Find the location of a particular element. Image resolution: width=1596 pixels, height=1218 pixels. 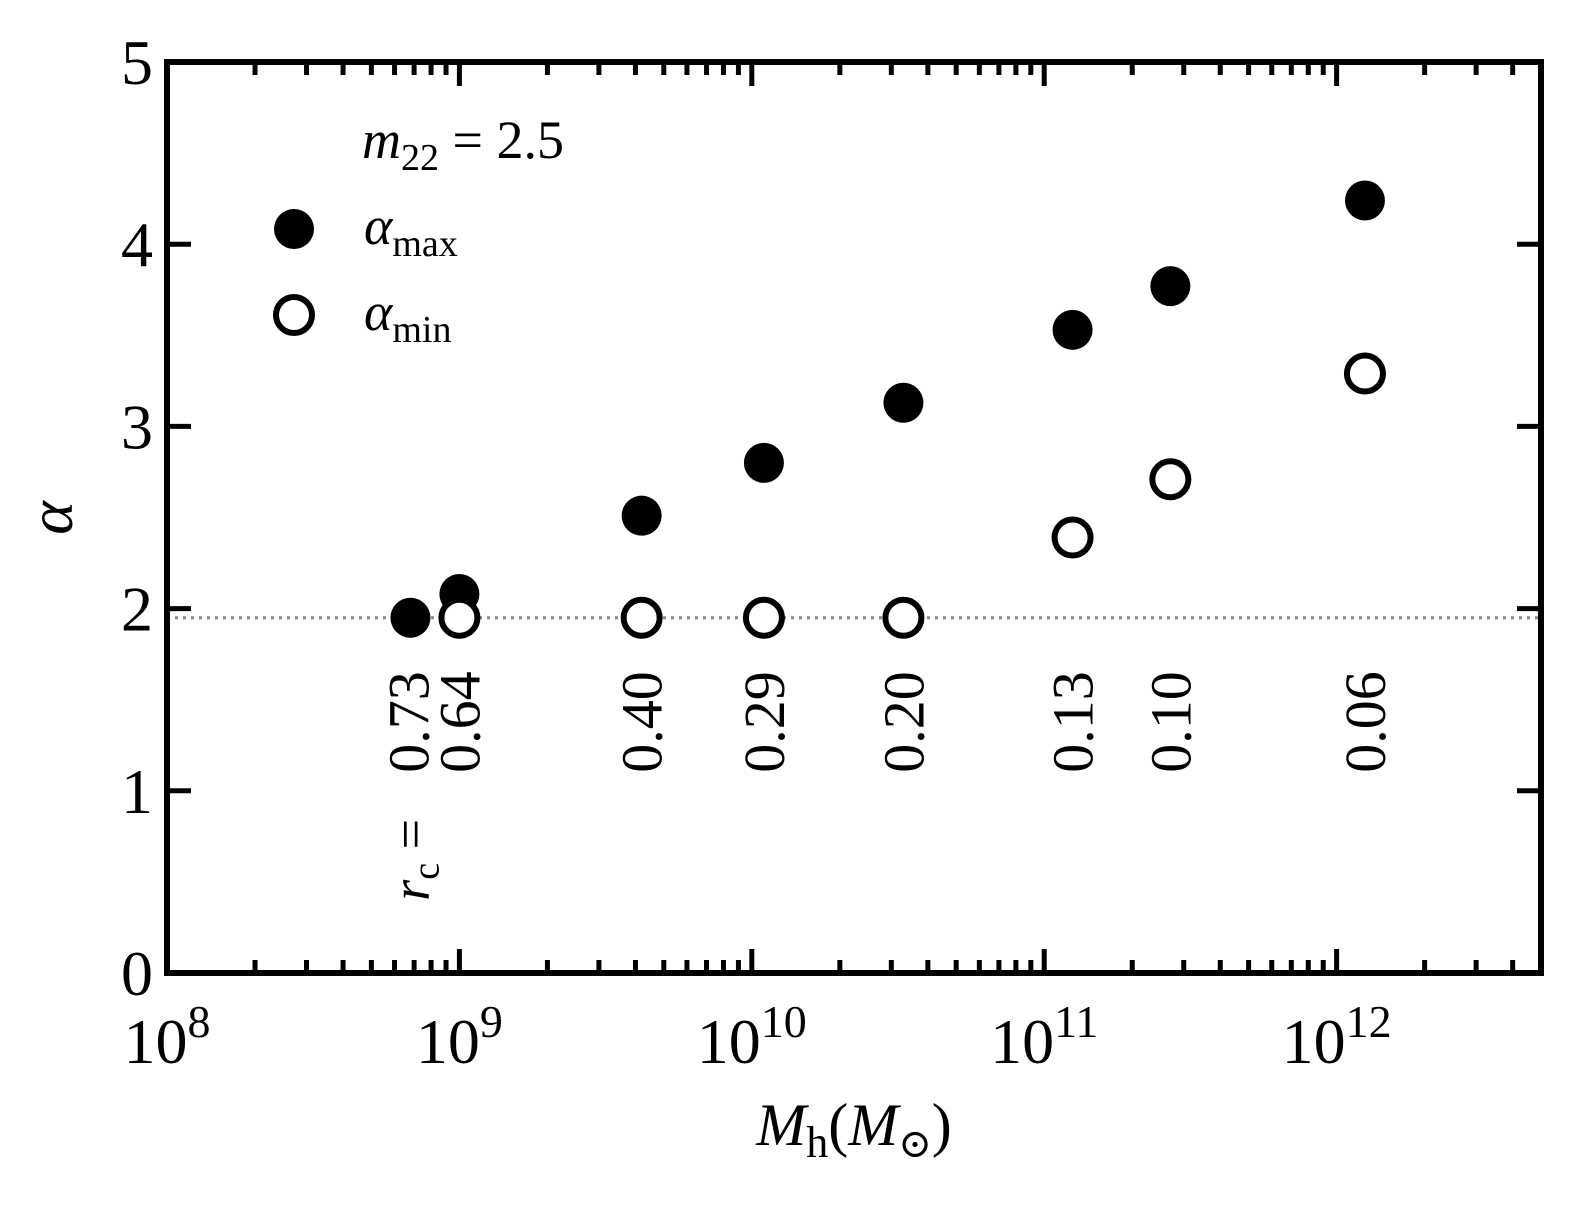

y-tick-label: 2 is located at coordinates (137, 609).